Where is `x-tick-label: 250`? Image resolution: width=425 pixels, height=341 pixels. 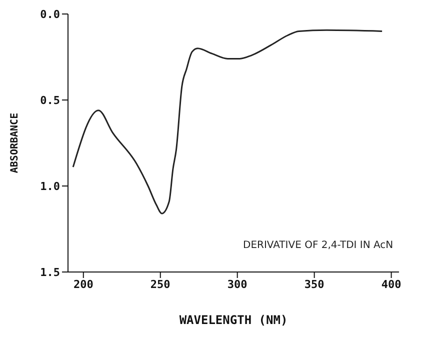
x-tick-label: 250 is located at coordinates (160, 284).